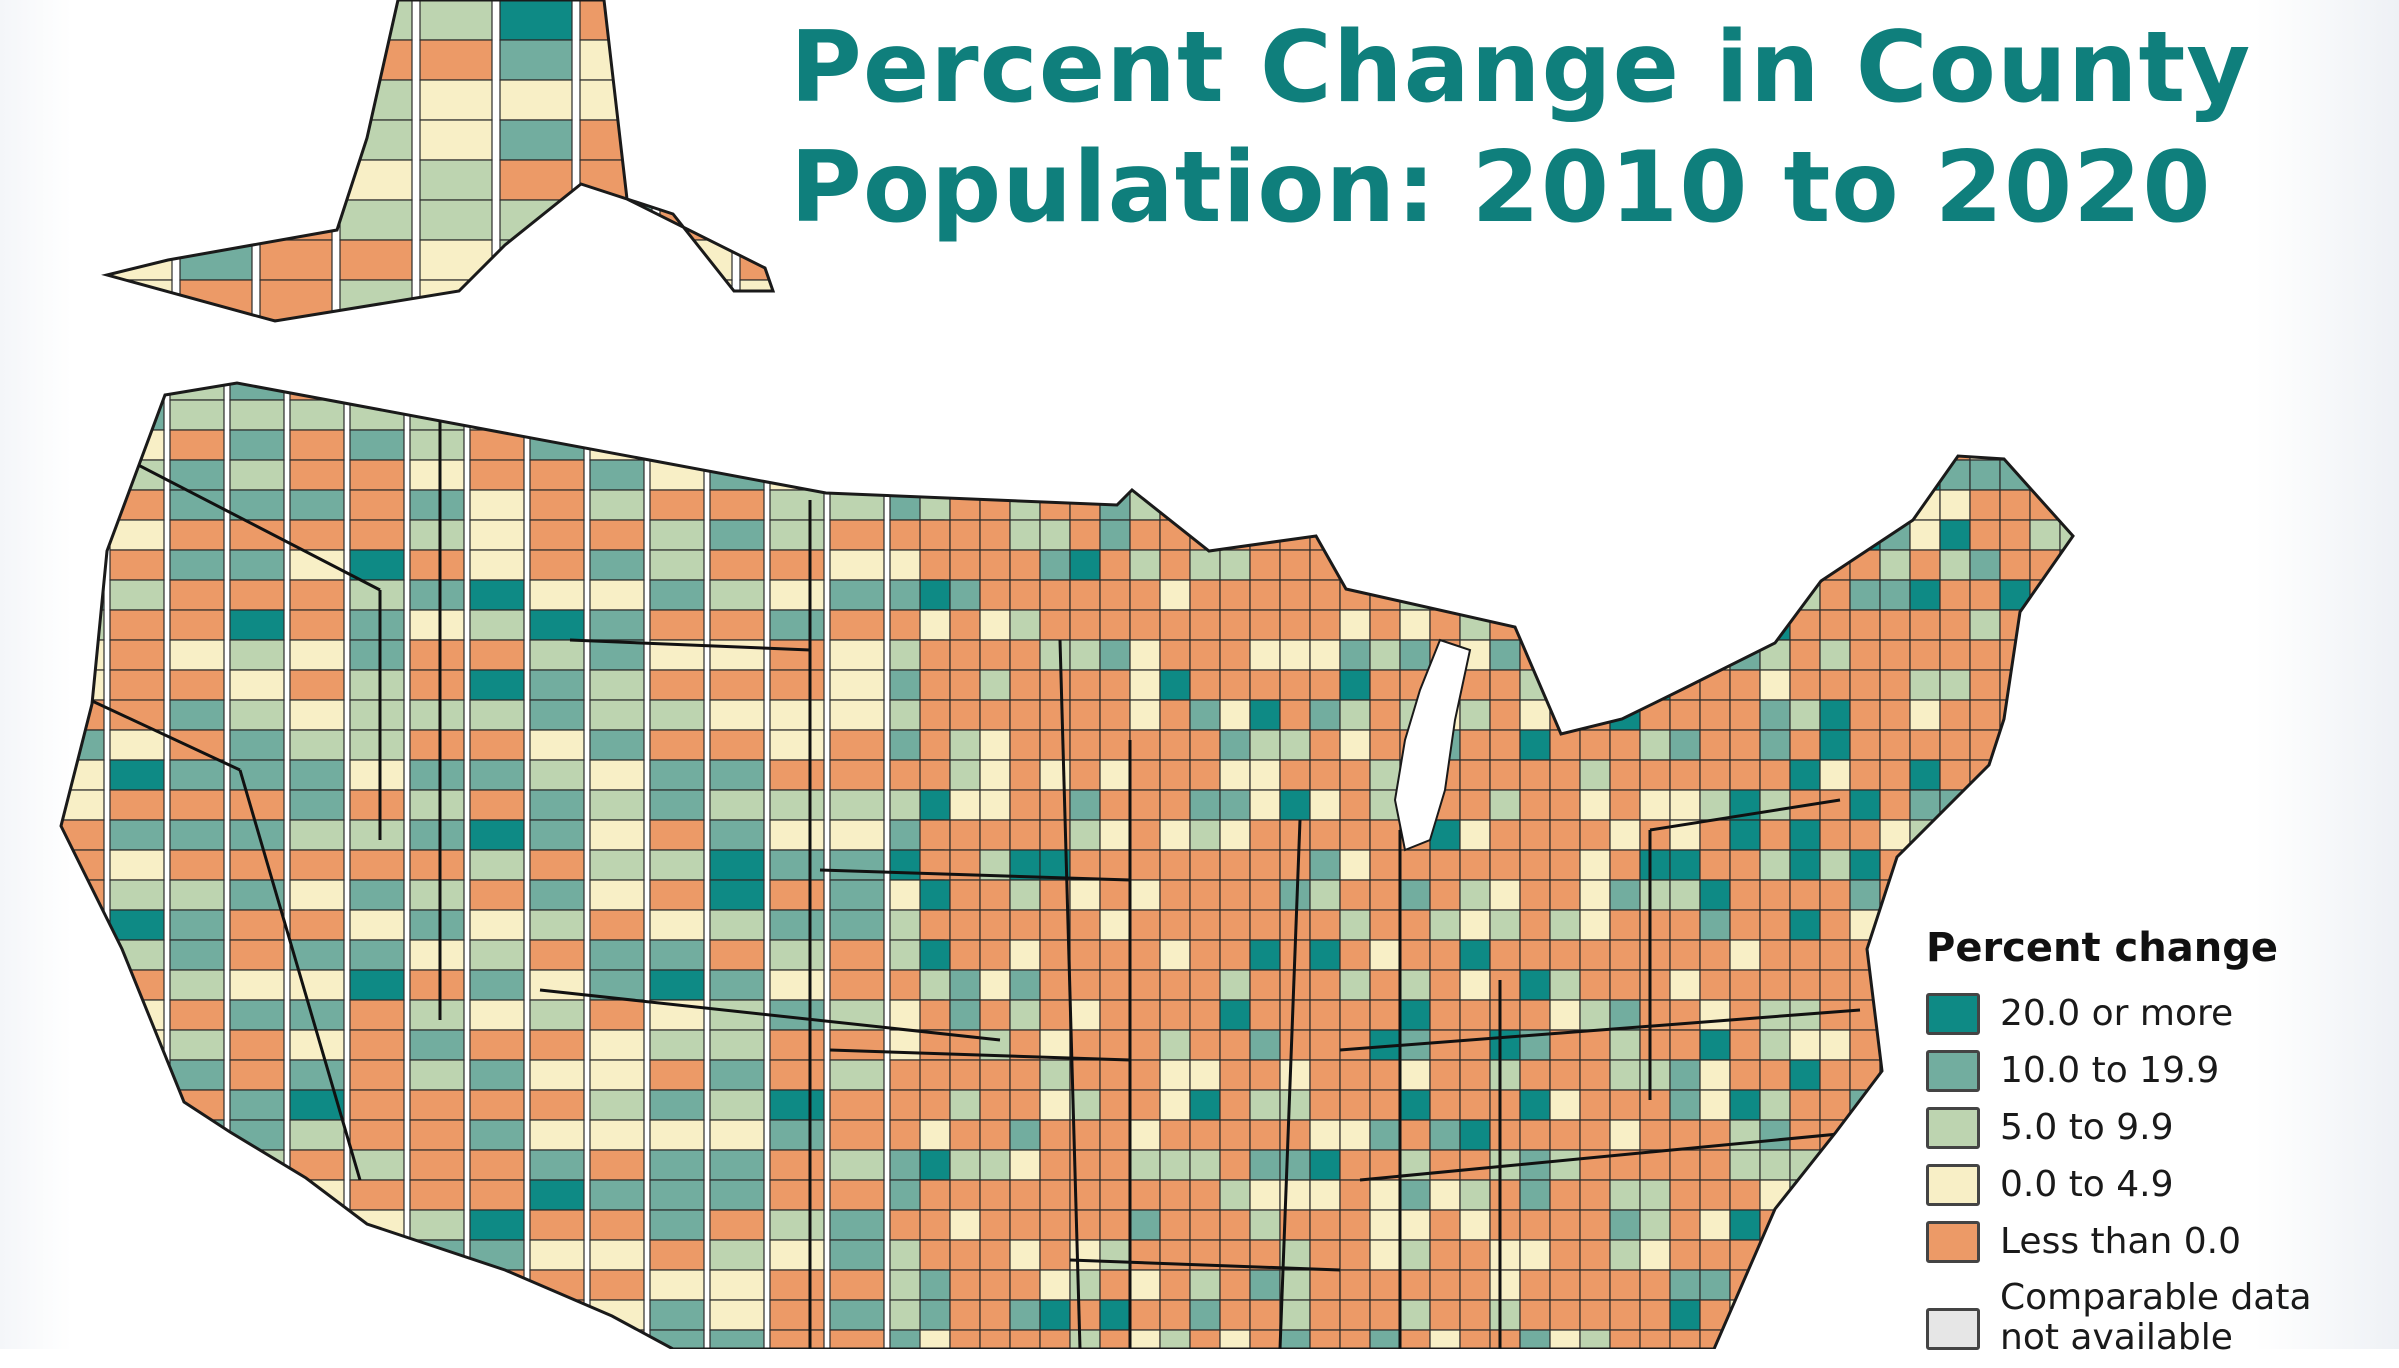  What do you see at coordinates (2110, 1070) in the screenshot?
I see `legend-label: 10.0 to 19.9` at bounding box center [2110, 1070].